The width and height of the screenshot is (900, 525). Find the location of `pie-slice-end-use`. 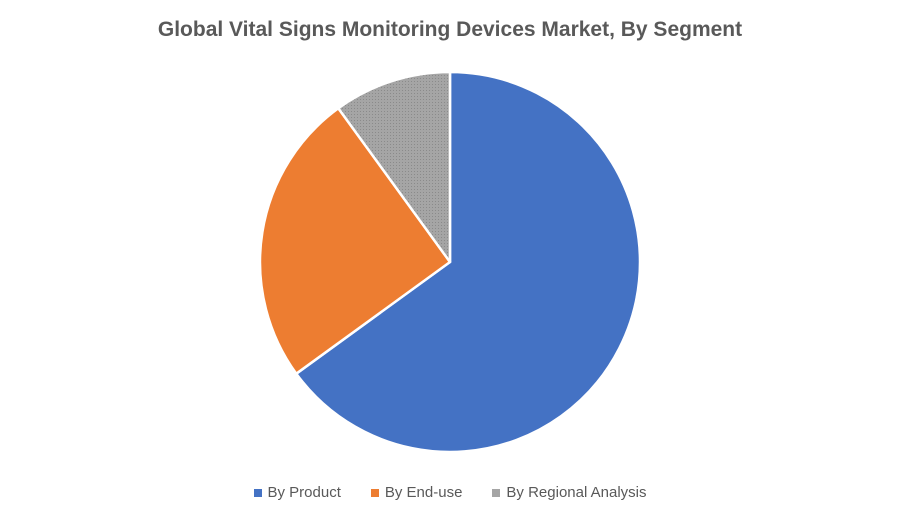

pie-slice-end-use is located at coordinates (355, 241).